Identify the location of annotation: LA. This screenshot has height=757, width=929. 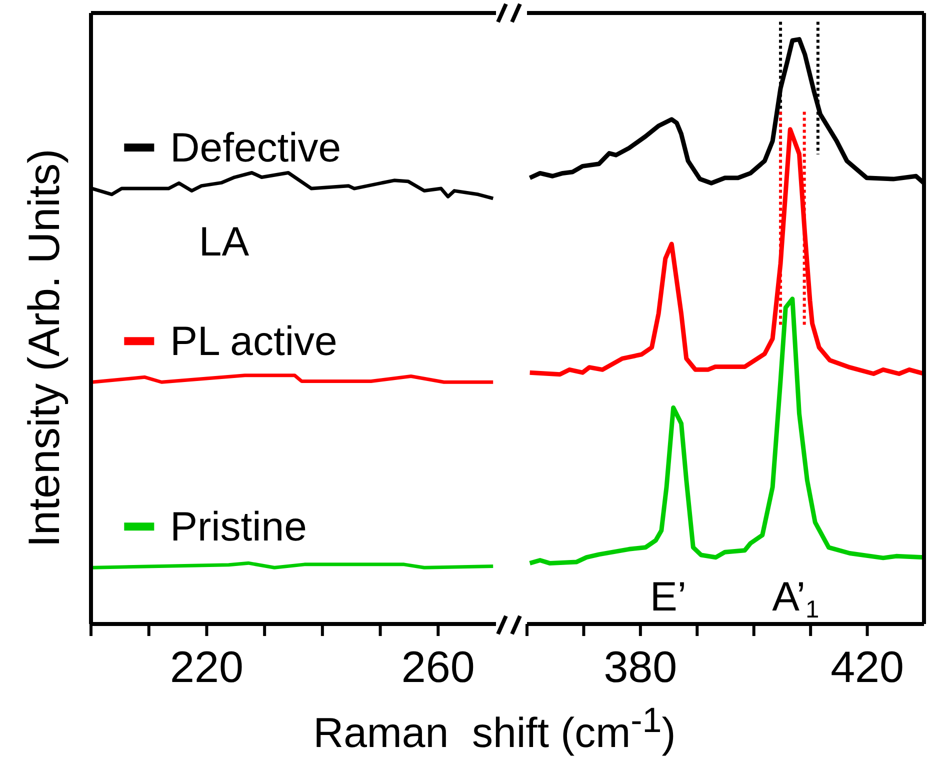
(224, 241).